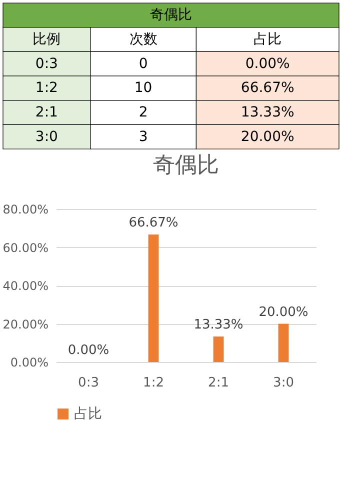  What do you see at coordinates (143, 88) in the screenshot?
I see `text: 10` at bounding box center [143, 88].